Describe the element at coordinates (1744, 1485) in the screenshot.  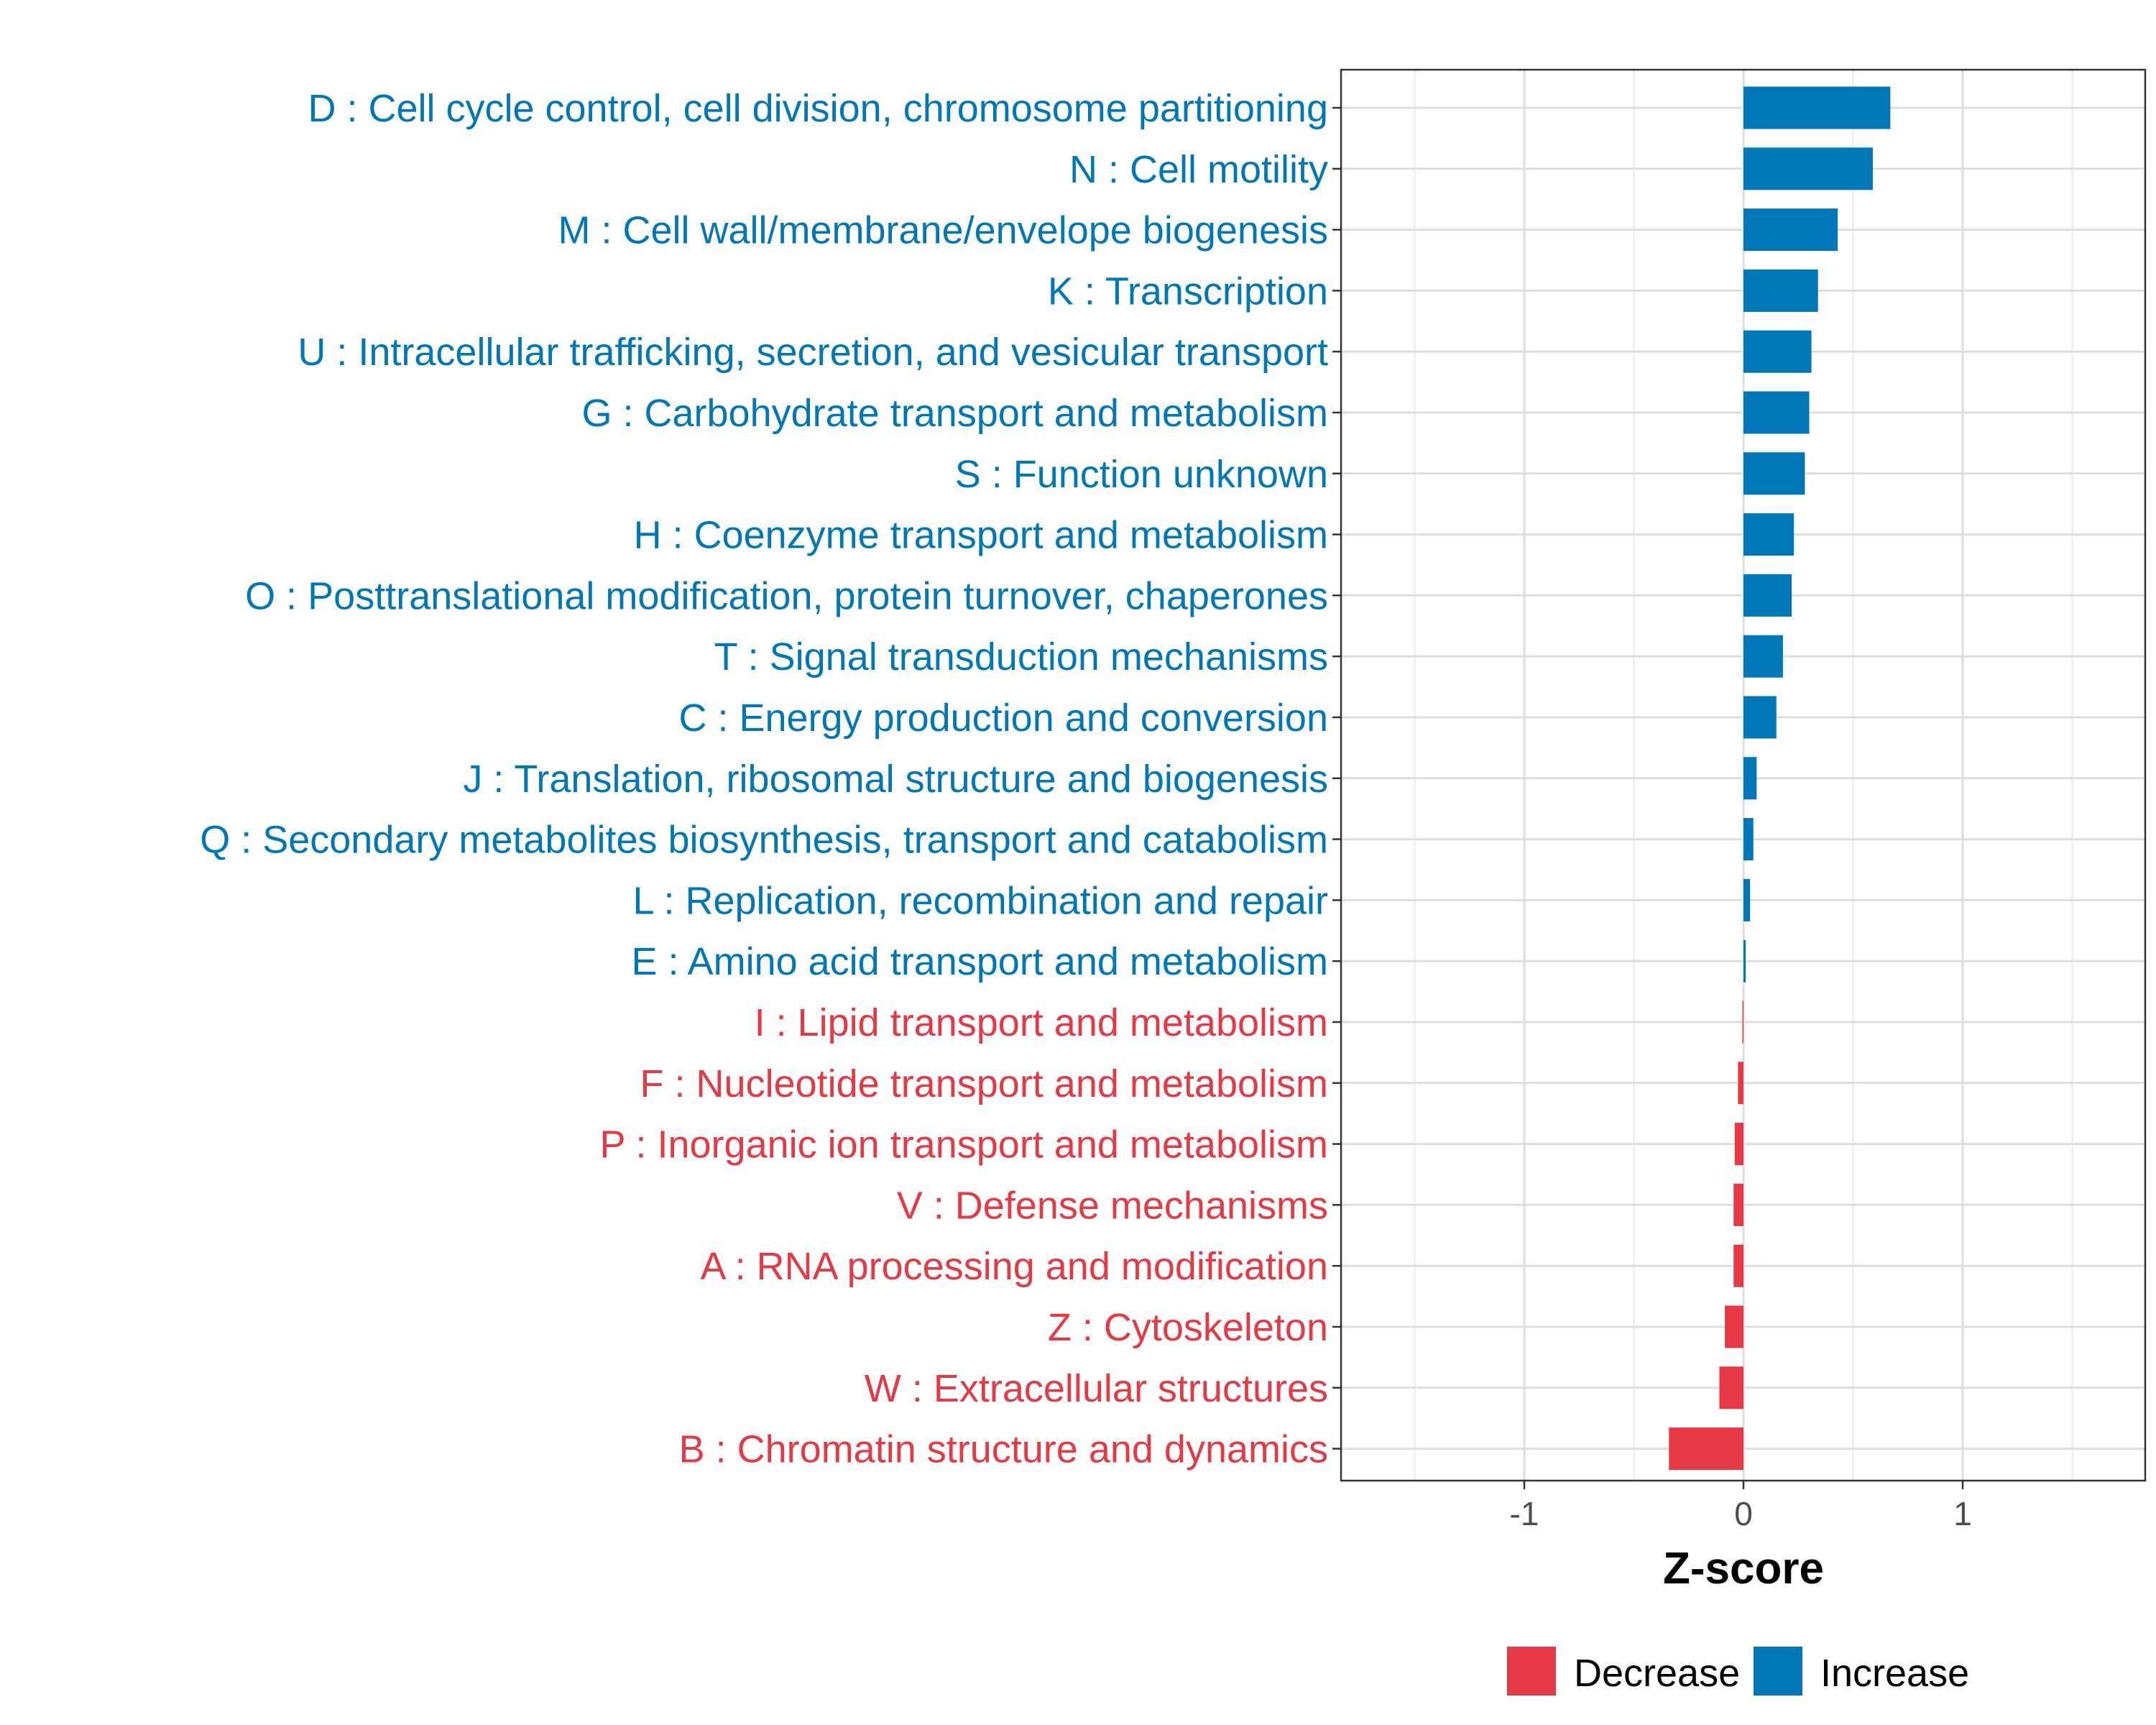
I see `x-axis-ticks` at that location.